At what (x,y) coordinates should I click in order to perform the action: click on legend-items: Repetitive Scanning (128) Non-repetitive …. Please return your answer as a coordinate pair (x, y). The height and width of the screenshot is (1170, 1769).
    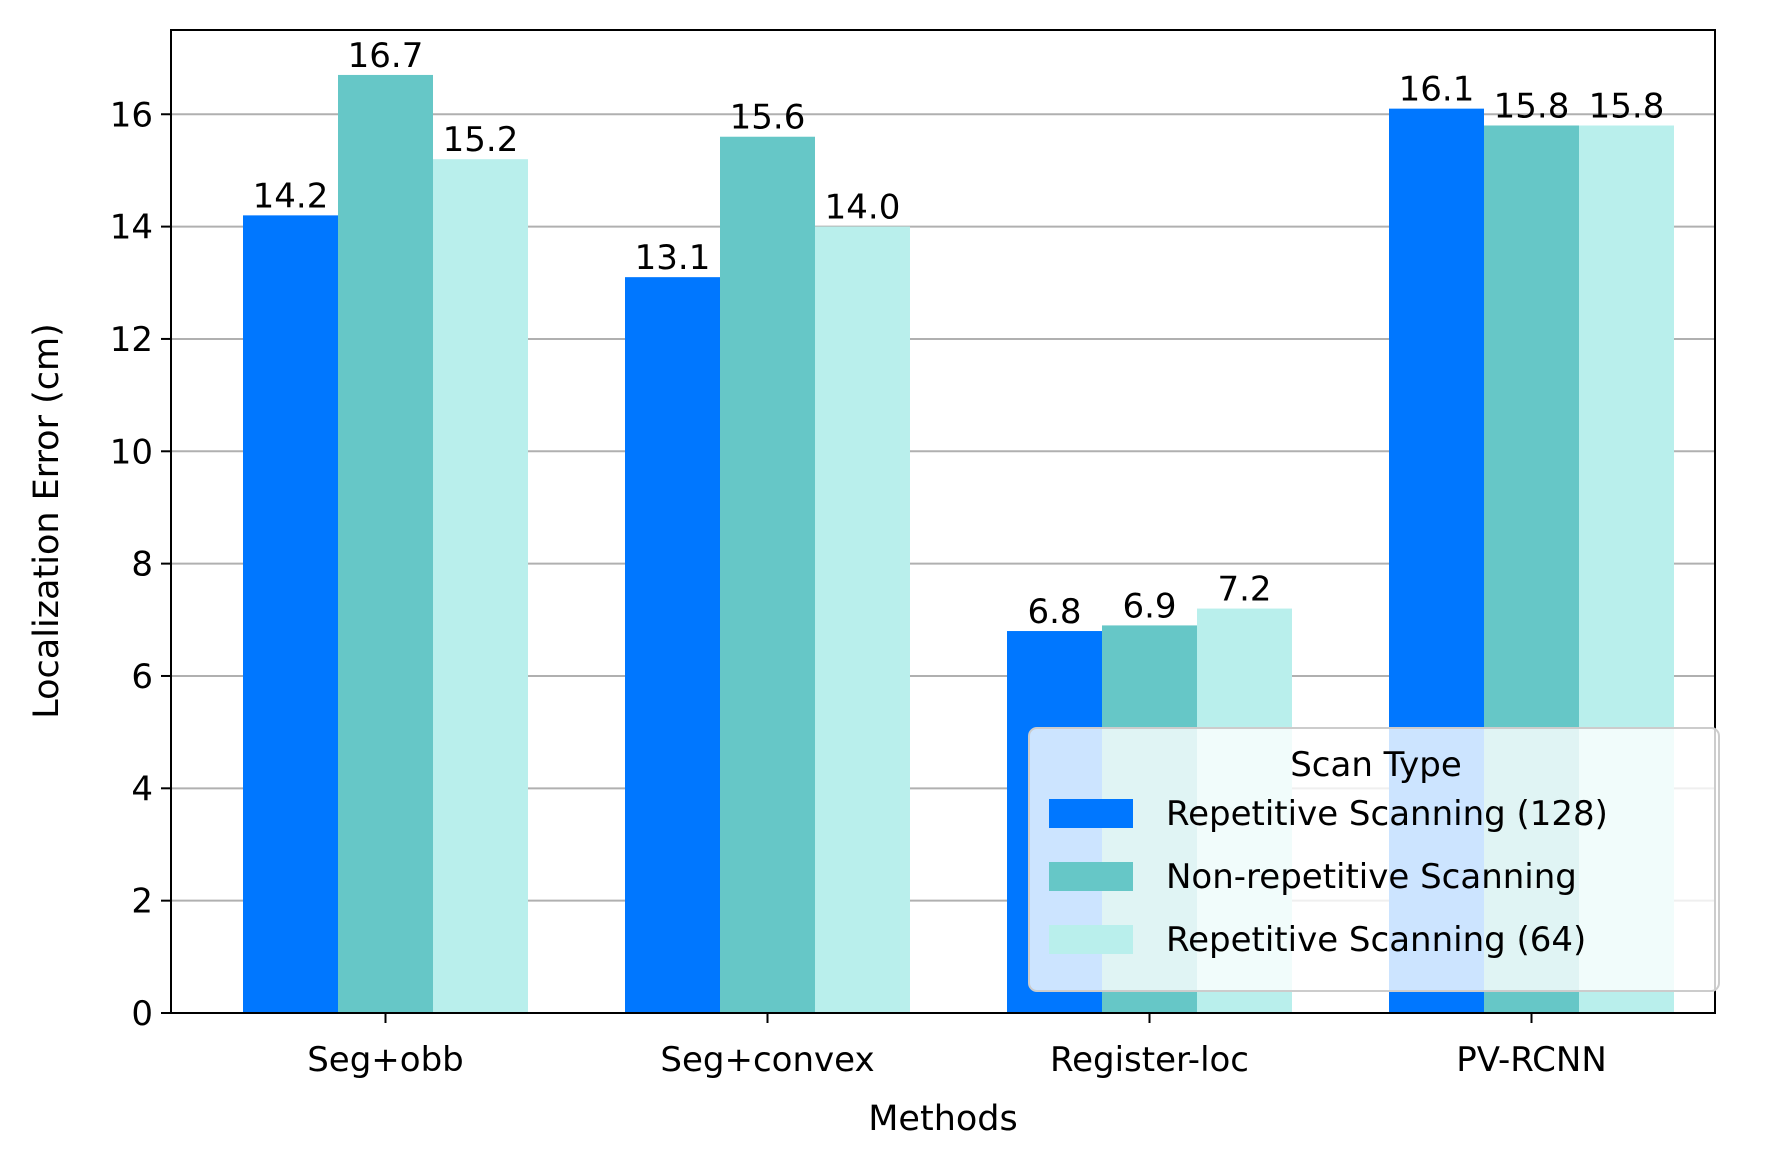
    Looking at the image, I should click on (1328, 877).